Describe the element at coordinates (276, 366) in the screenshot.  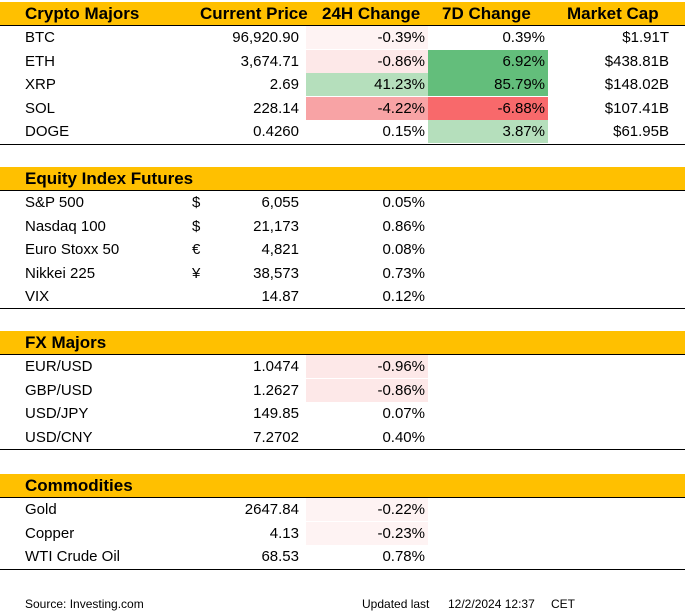
I see `current-price: 1.0474` at that location.